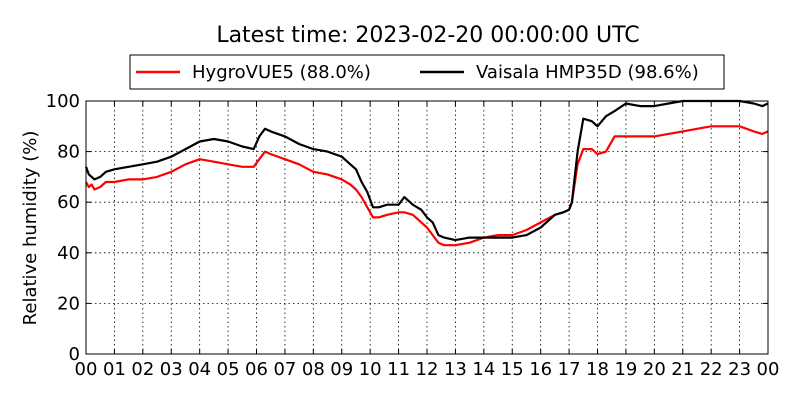 This screenshot has width=800, height=400. What do you see at coordinates (427, 35) in the screenshot?
I see `chart-title: Latest time: 2023-02-20 00:00:00 UTC` at bounding box center [427, 35].